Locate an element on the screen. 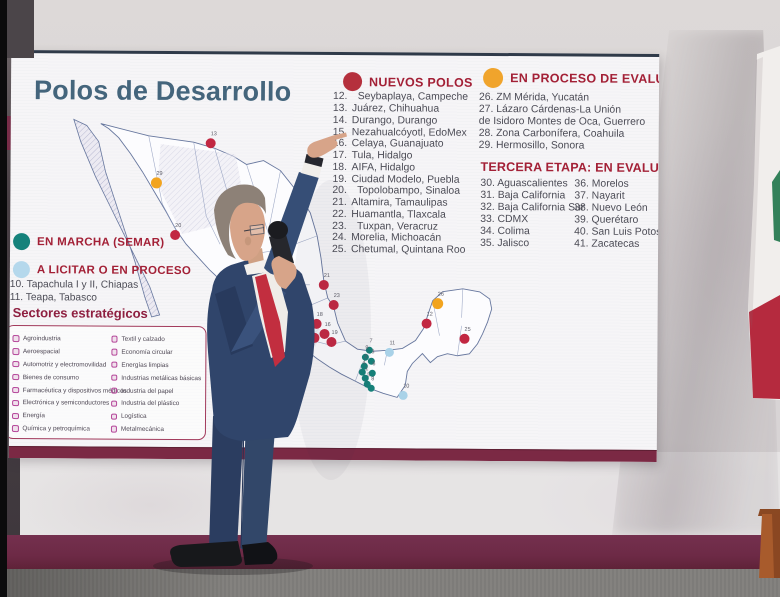 This screenshot has height=597, width=780. consumer-goods-icon is located at coordinates (15, 377).